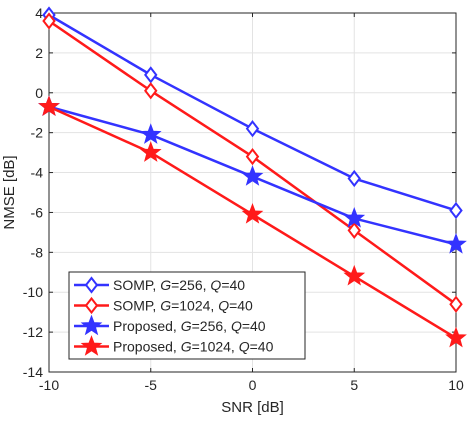 This screenshot has height=423, width=467. What do you see at coordinates (151, 385) in the screenshot?
I see `x-tick-label: -5` at bounding box center [151, 385].